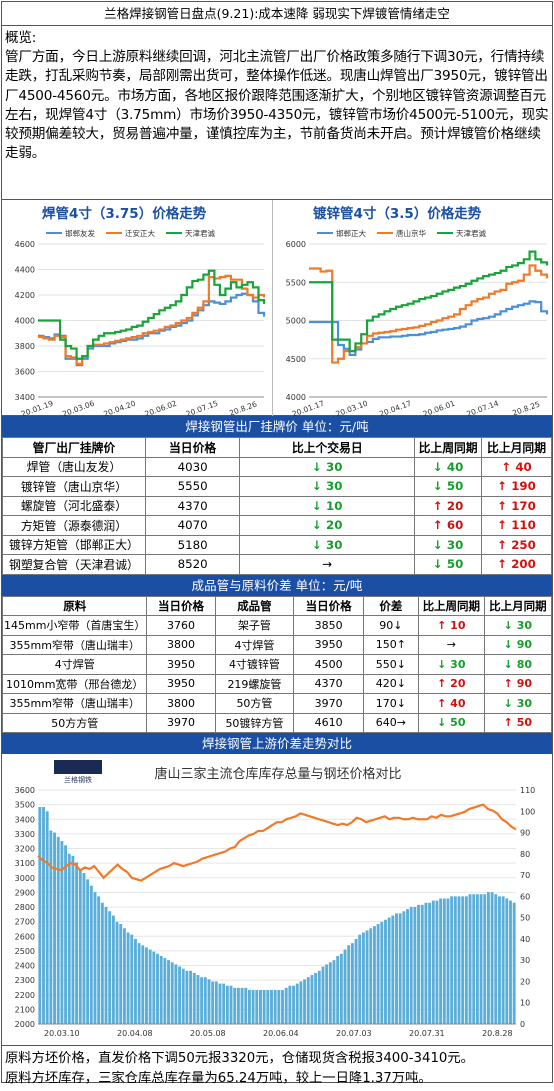 This screenshot has height=1091, width=554. Describe the element at coordinates (351, 233) in the screenshot. I see `legend-label: 邯郸正大` at that location.